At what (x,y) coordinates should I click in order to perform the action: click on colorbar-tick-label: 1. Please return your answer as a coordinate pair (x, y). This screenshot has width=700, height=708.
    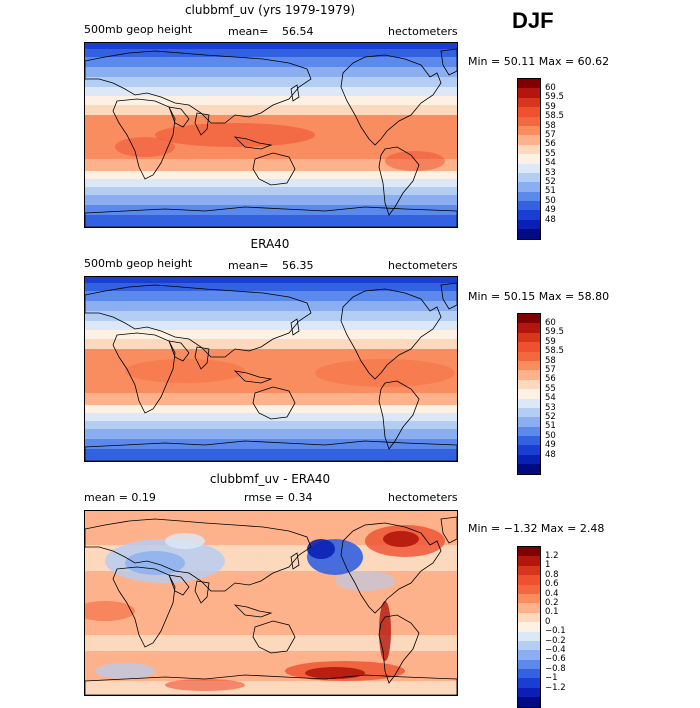
    Looking at the image, I should click on (548, 565).